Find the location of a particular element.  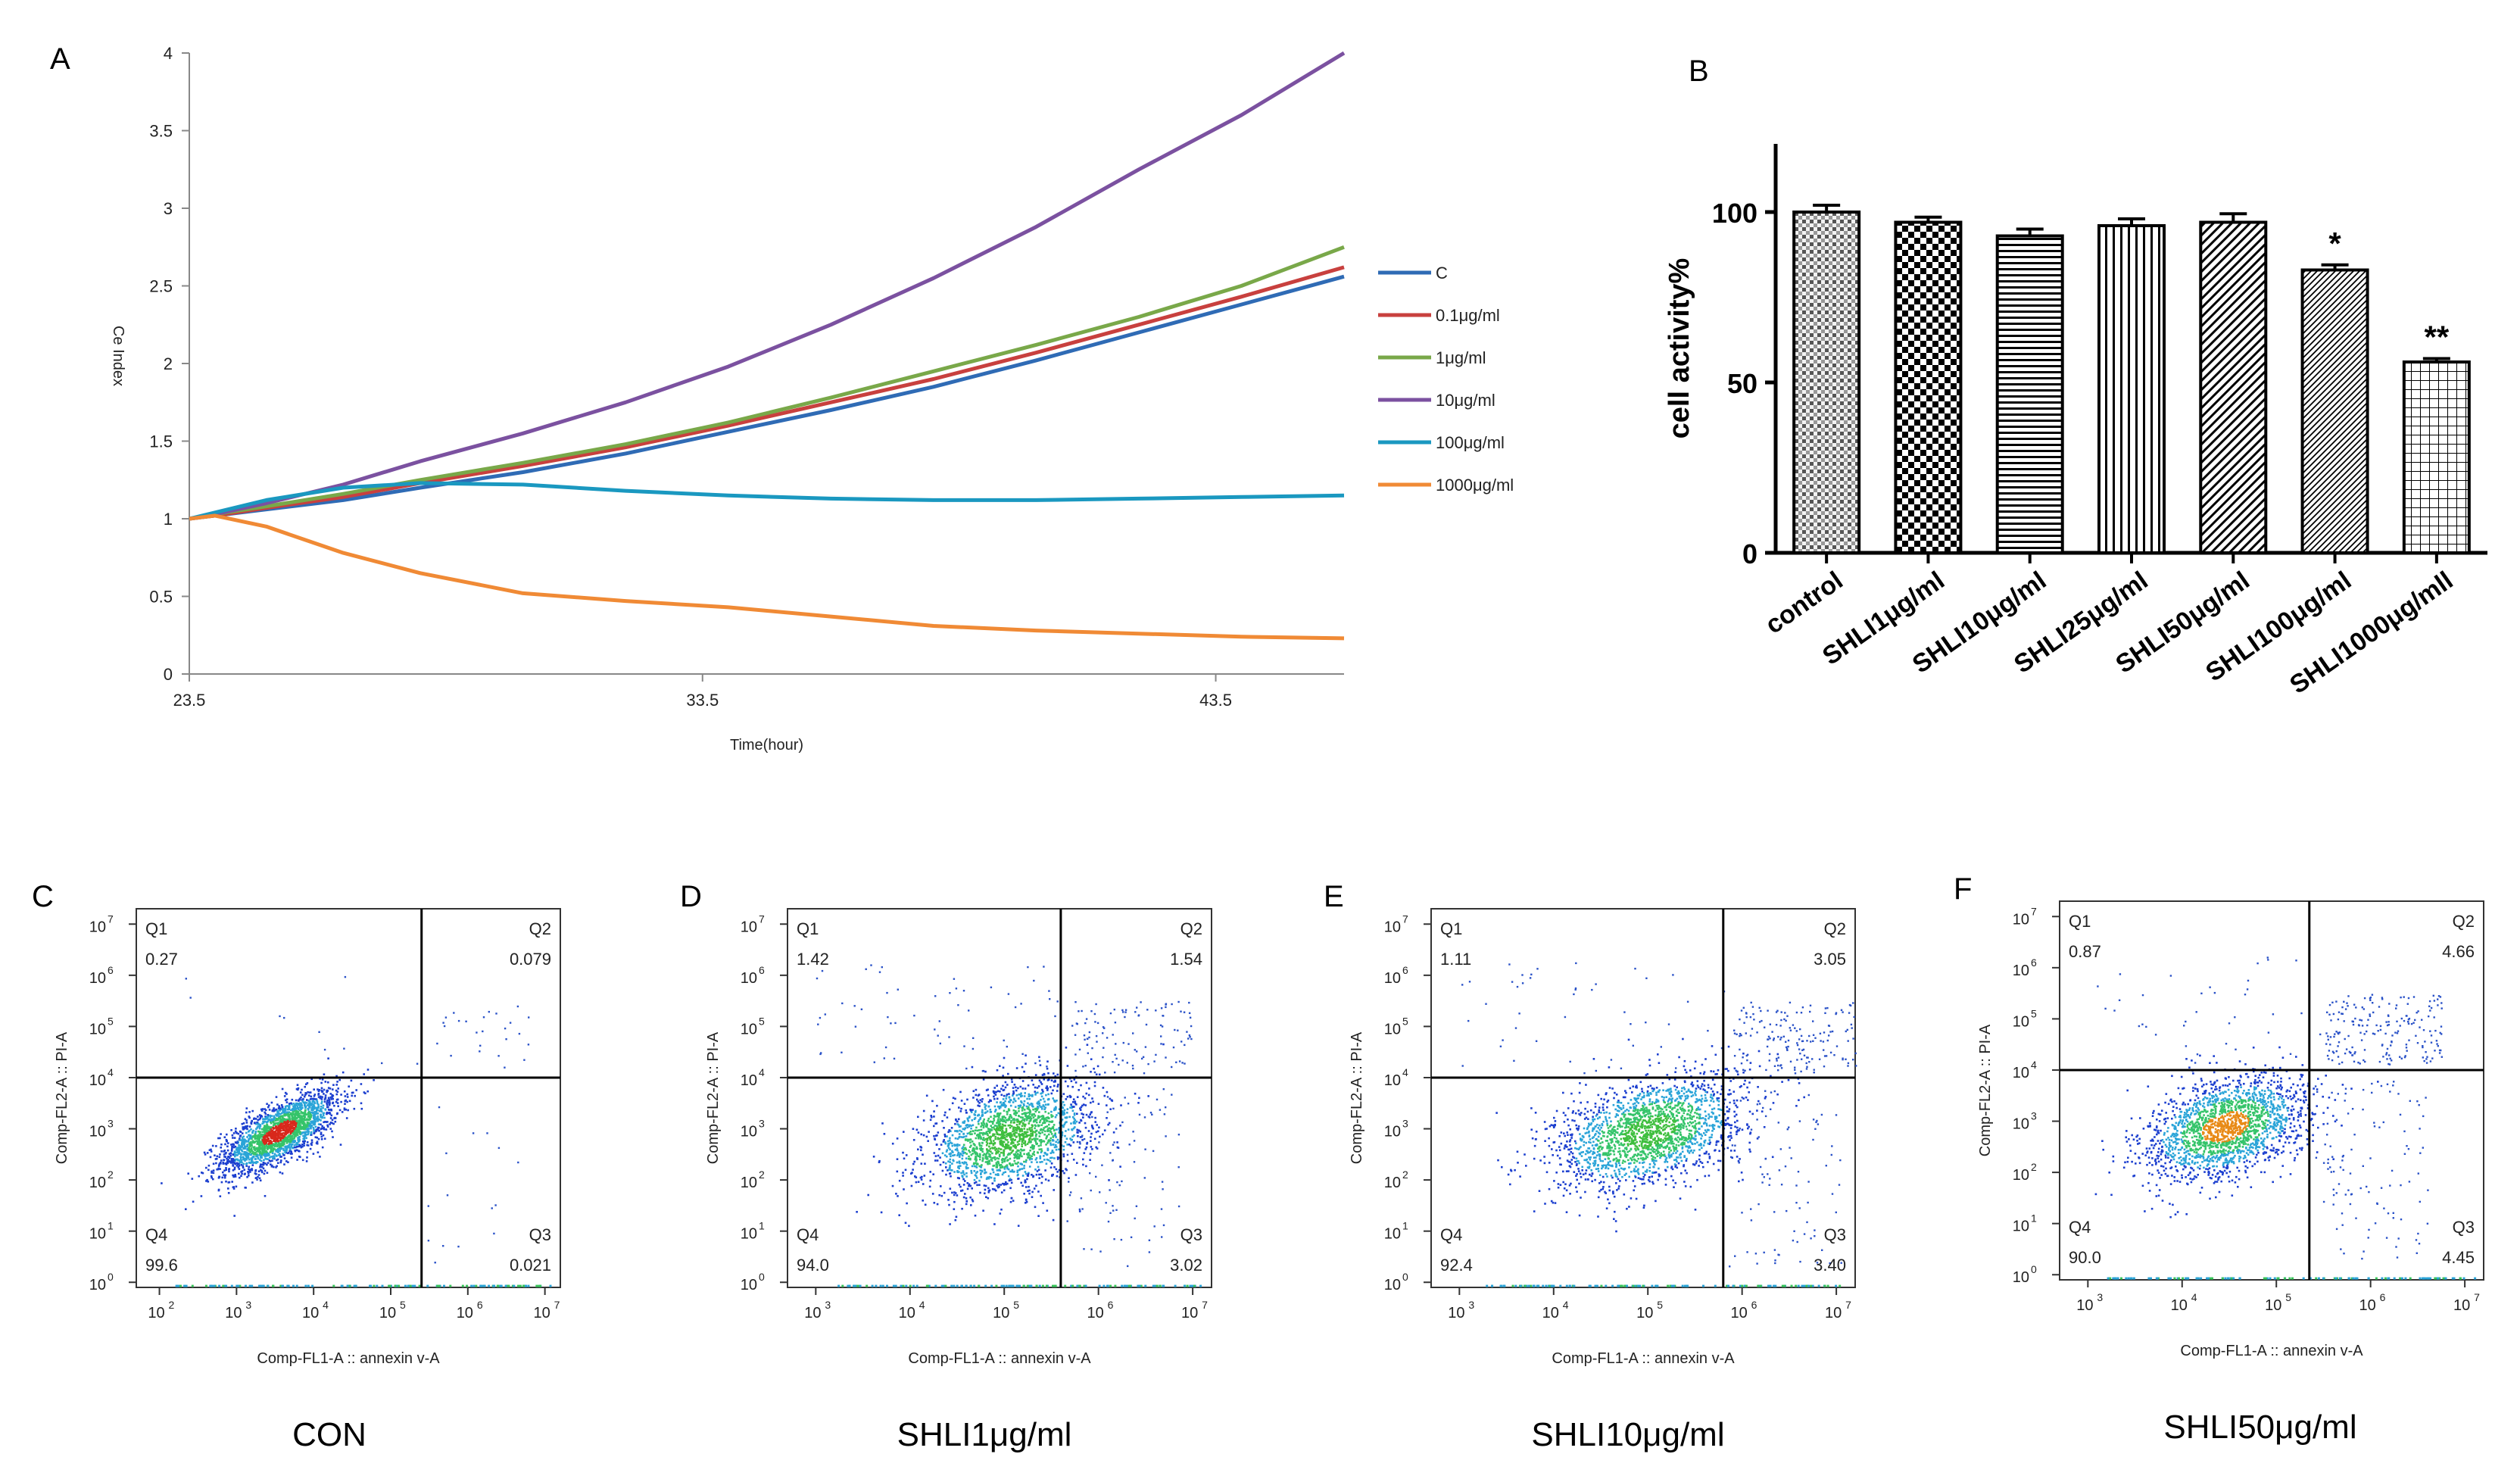

x-tick-exponent: 6 is located at coordinates (480, 1305).